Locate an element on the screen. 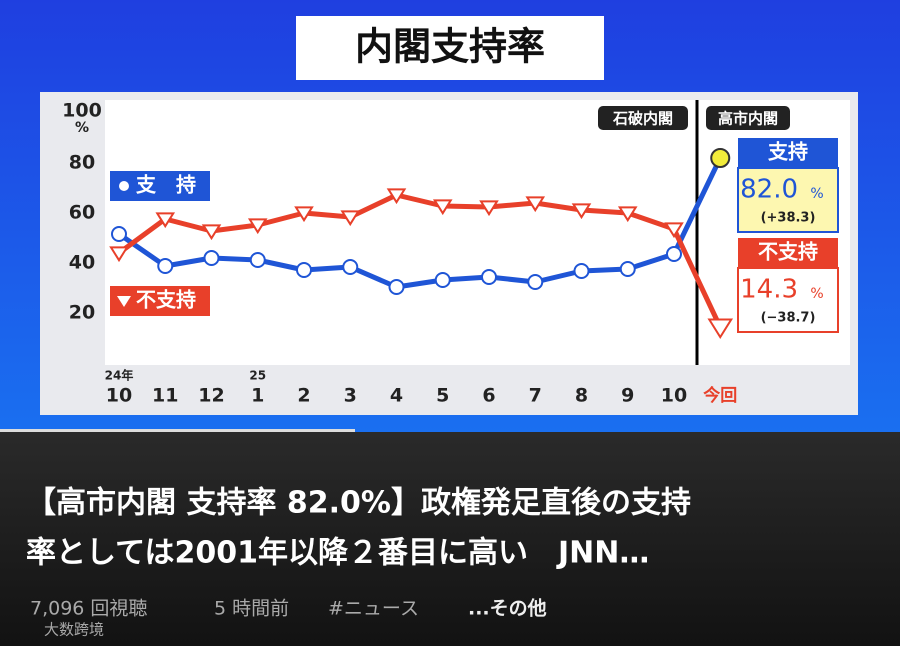 The image size is (900, 646). year-label: 24年 is located at coordinates (119, 375).